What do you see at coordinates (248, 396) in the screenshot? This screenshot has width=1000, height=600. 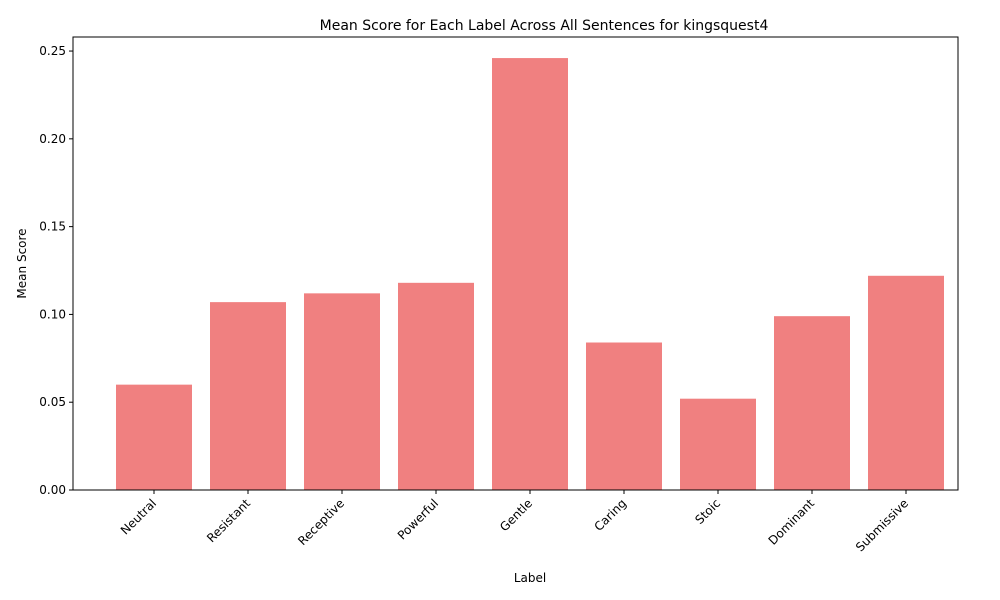 I see `bar-resistant` at bounding box center [248, 396].